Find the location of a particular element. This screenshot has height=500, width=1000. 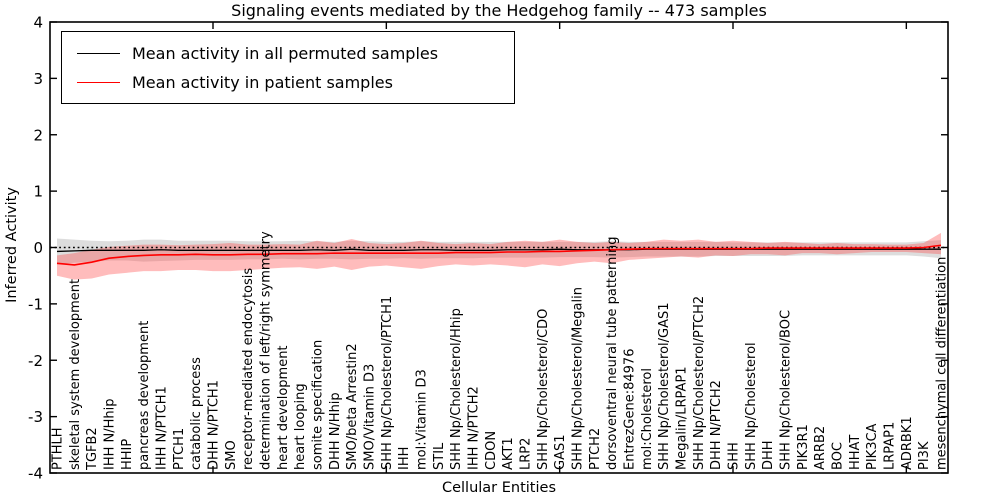

x-category-label: SMO/Vitamin D3 is located at coordinates (370, 417).